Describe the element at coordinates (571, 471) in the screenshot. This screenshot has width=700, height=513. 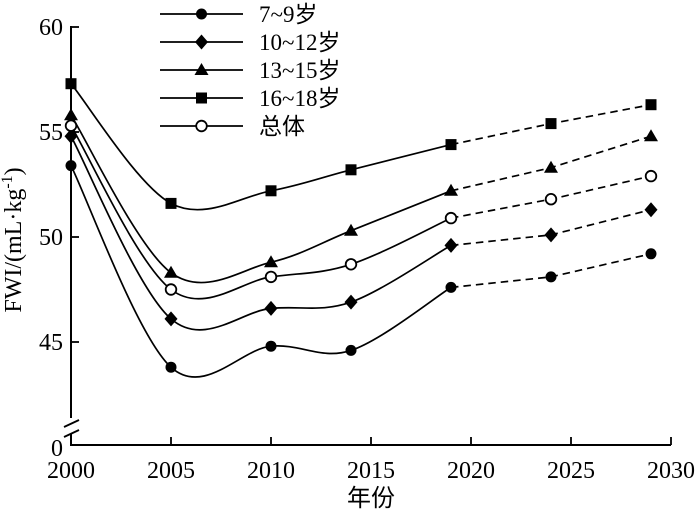
I see `x-tick-label: 2025` at that location.